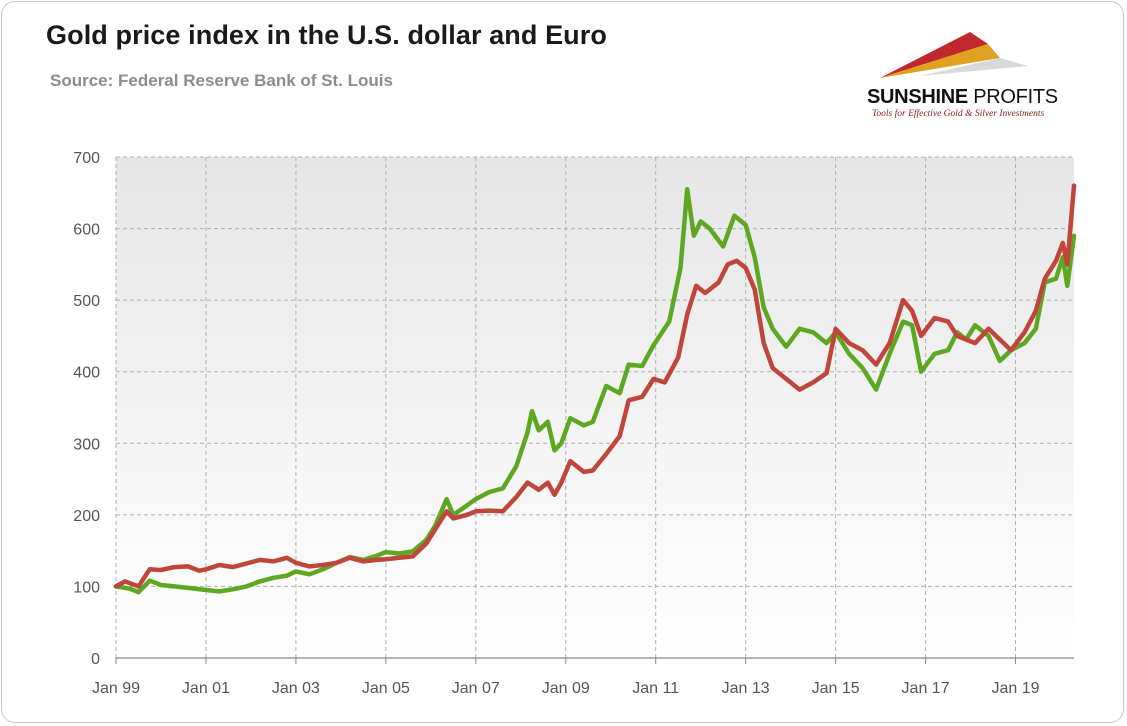 Image resolution: width=1127 pixels, height=726 pixels. I want to click on logo-swoosh-gray, so click(974, 67).